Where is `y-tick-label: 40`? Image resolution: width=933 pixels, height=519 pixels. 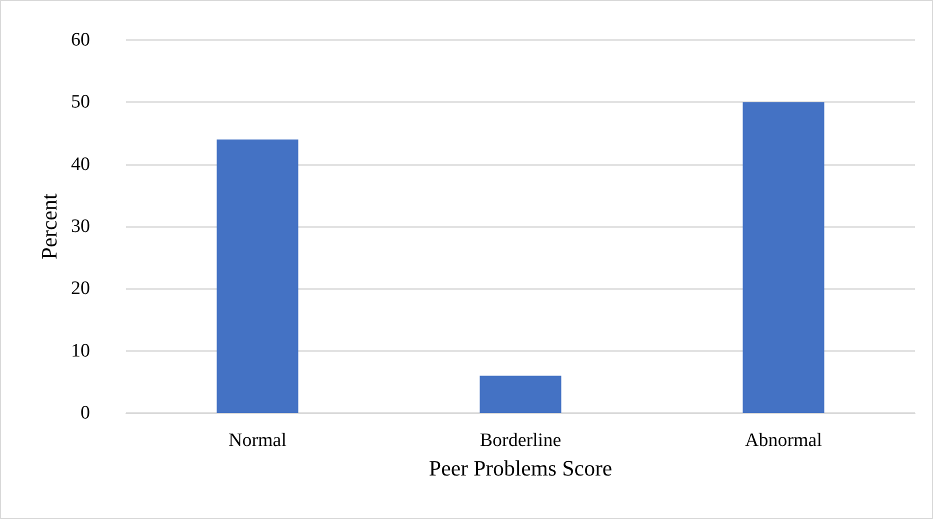
y-tick-label: 40 is located at coordinates (80, 164).